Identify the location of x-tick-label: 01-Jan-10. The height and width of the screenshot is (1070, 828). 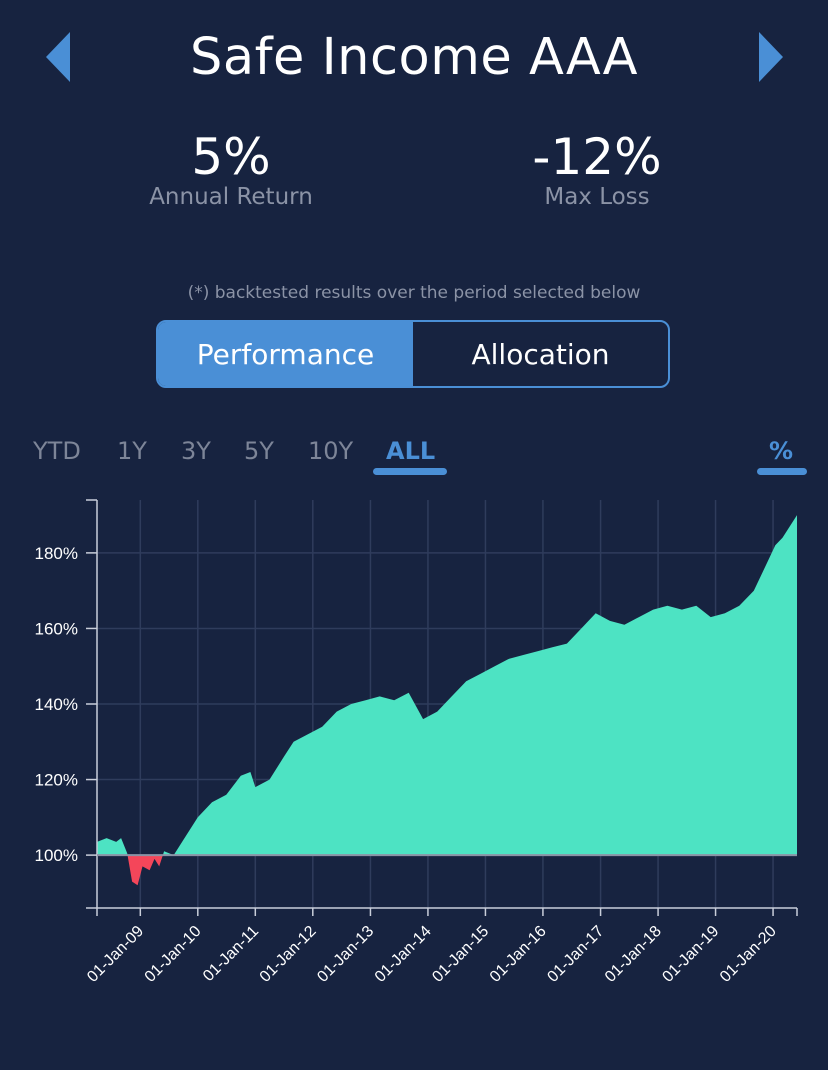
(173, 954).